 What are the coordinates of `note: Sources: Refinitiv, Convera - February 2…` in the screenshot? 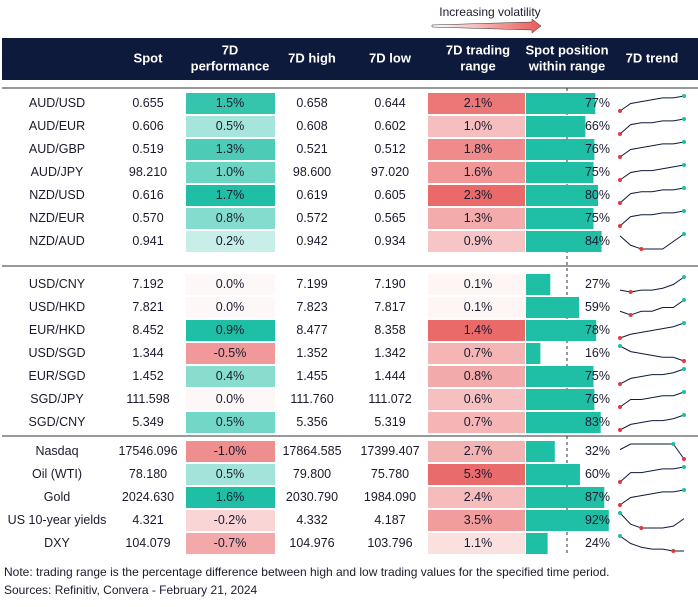 It's located at (131, 590).